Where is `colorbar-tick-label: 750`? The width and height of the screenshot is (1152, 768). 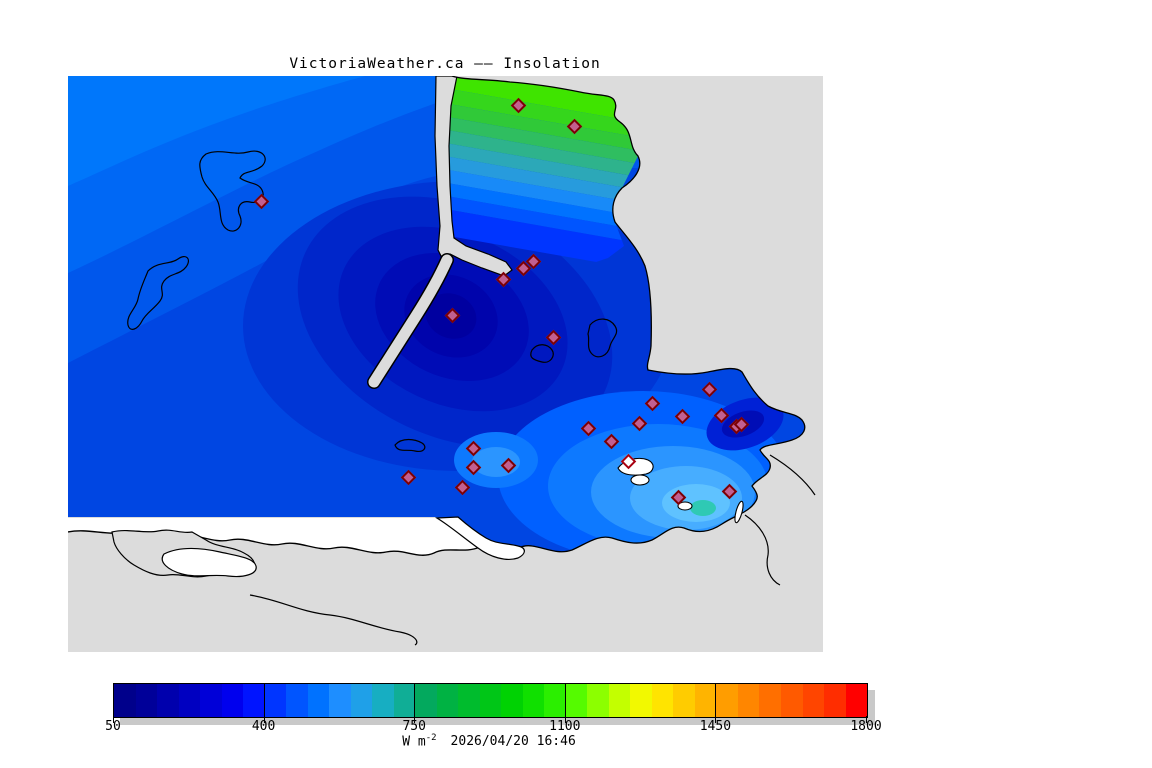
colorbar-tick-label: 750 is located at coordinates (414, 726).